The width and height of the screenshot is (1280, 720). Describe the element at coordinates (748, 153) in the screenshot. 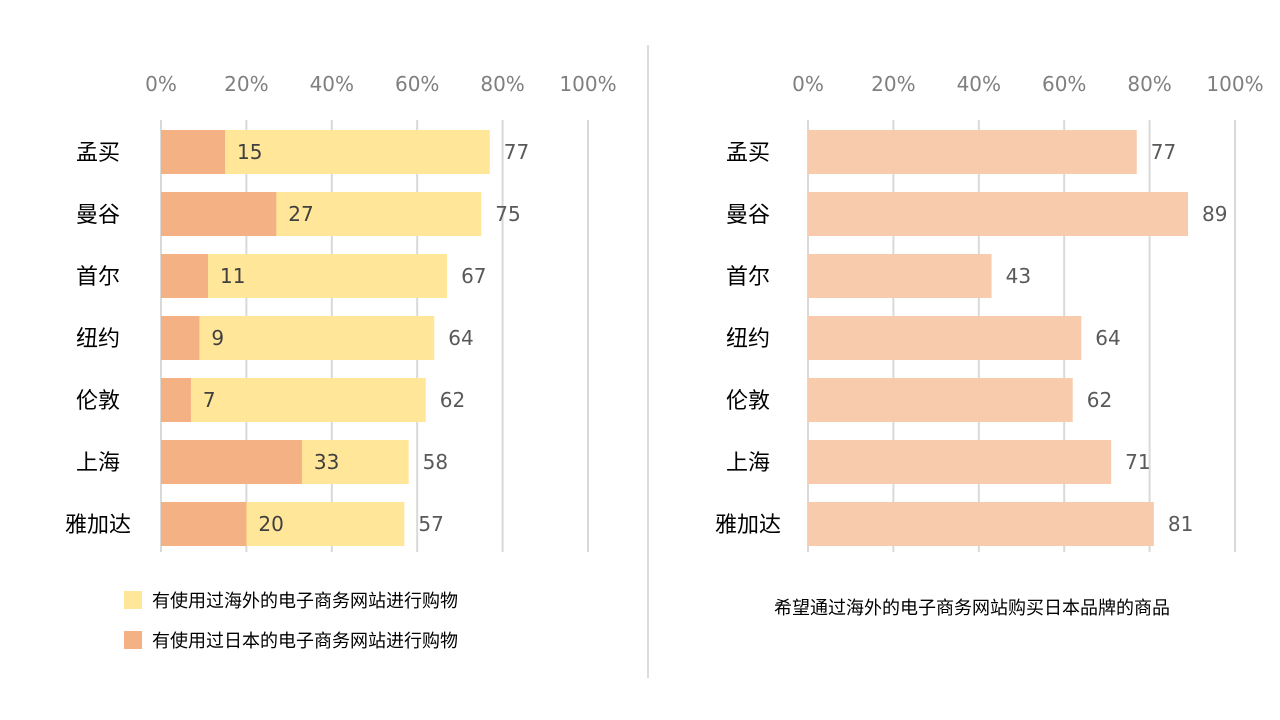

I see `right-category-label: 孟买` at that location.